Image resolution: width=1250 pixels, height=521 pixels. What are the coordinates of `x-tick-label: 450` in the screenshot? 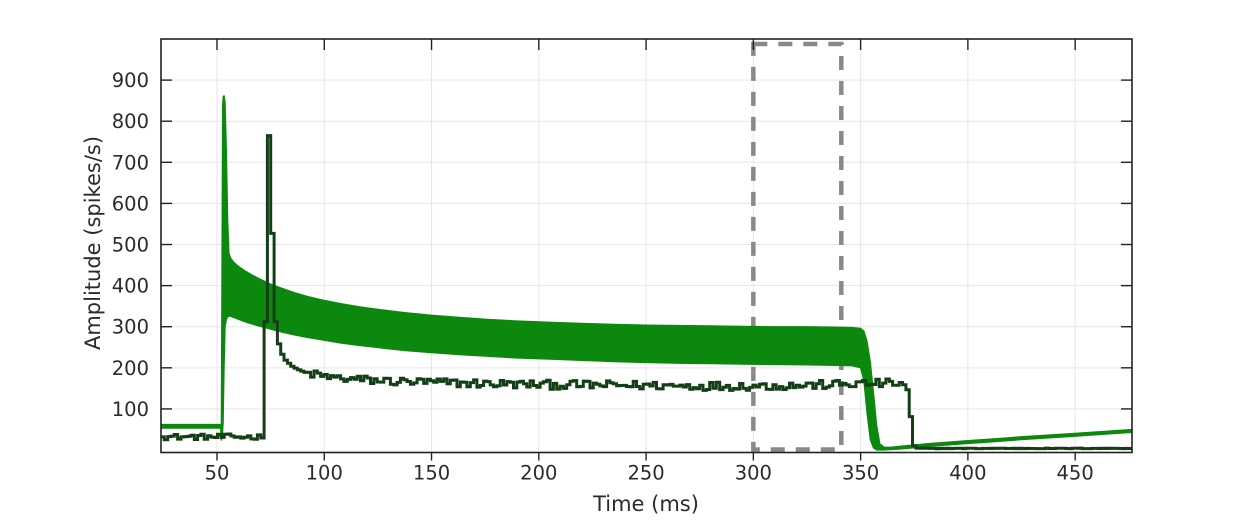 It's located at (1075, 473).